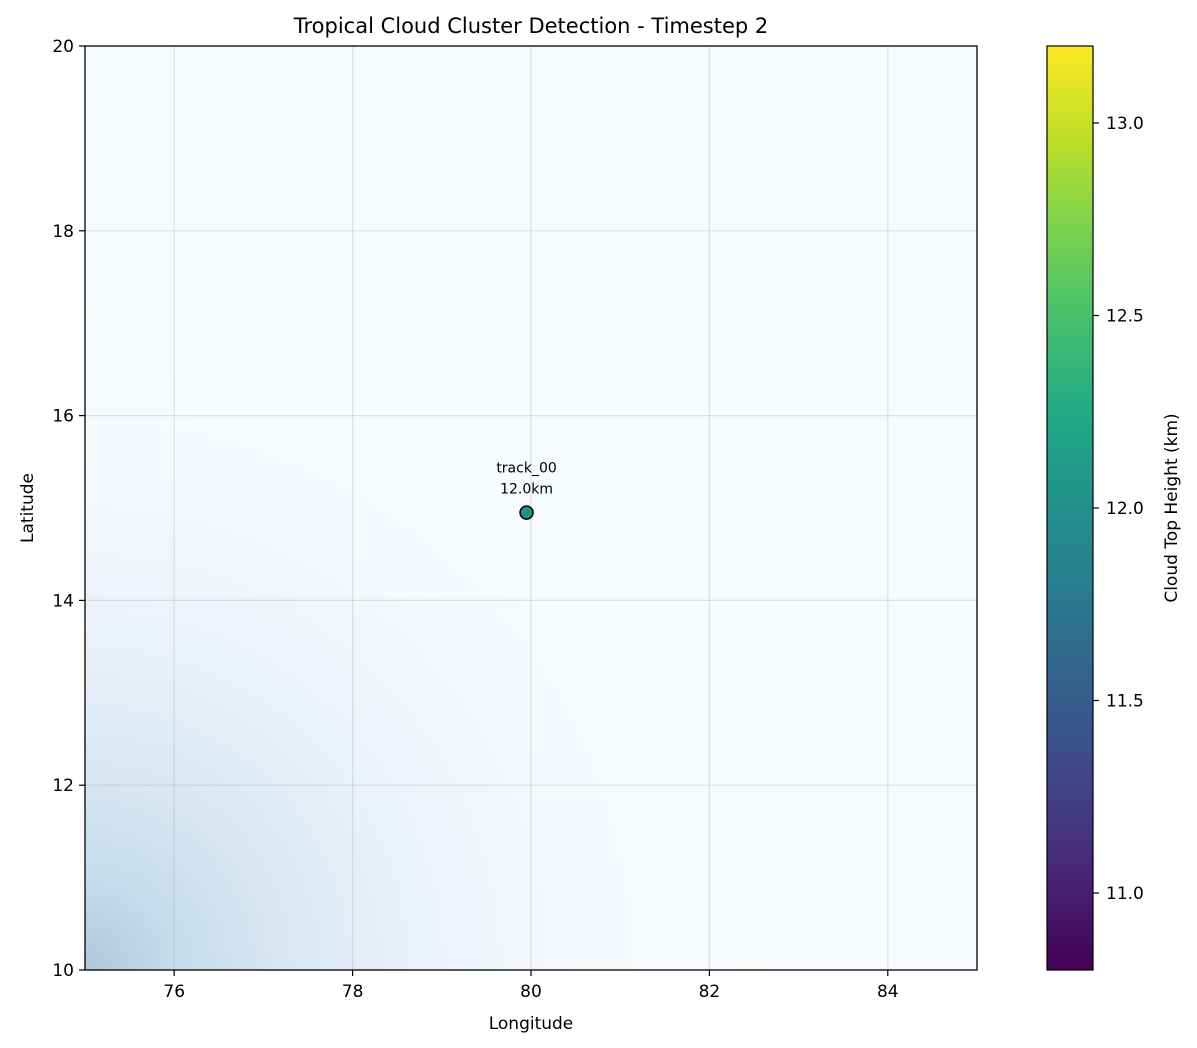 This screenshot has width=1197, height=1048. Describe the element at coordinates (1125, 894) in the screenshot. I see `colorbar-tick-label: 11.0` at that location.